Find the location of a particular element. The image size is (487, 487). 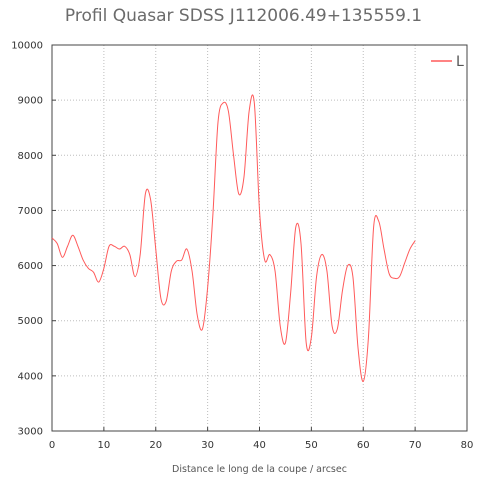

x-tick-label: 80 is located at coordinates (467, 445).